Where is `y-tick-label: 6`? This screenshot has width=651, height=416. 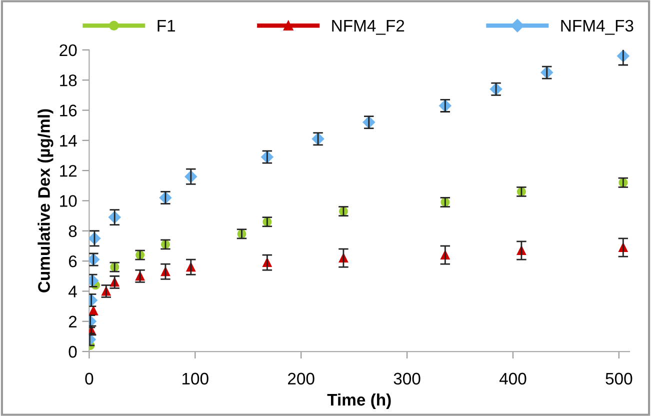
y-tick-label: 6 is located at coordinates (72, 261).